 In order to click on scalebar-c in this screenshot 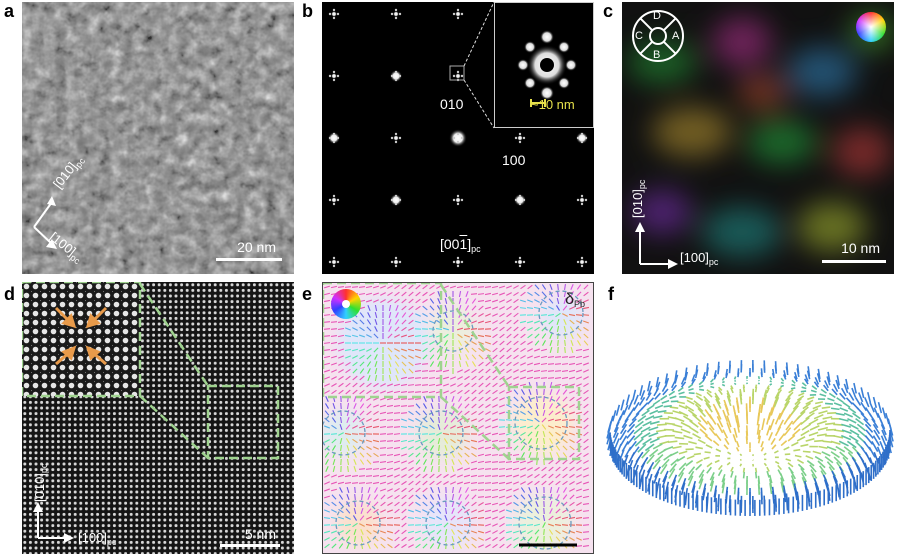, I will do `click(854, 261)`.